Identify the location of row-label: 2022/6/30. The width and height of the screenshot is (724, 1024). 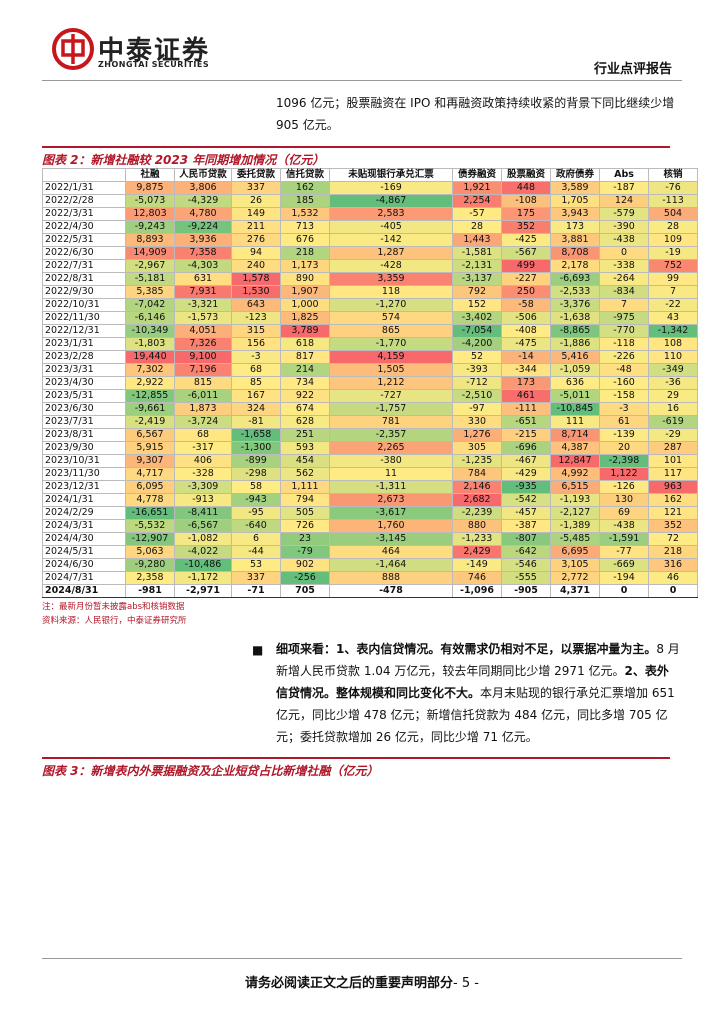
(84, 253).